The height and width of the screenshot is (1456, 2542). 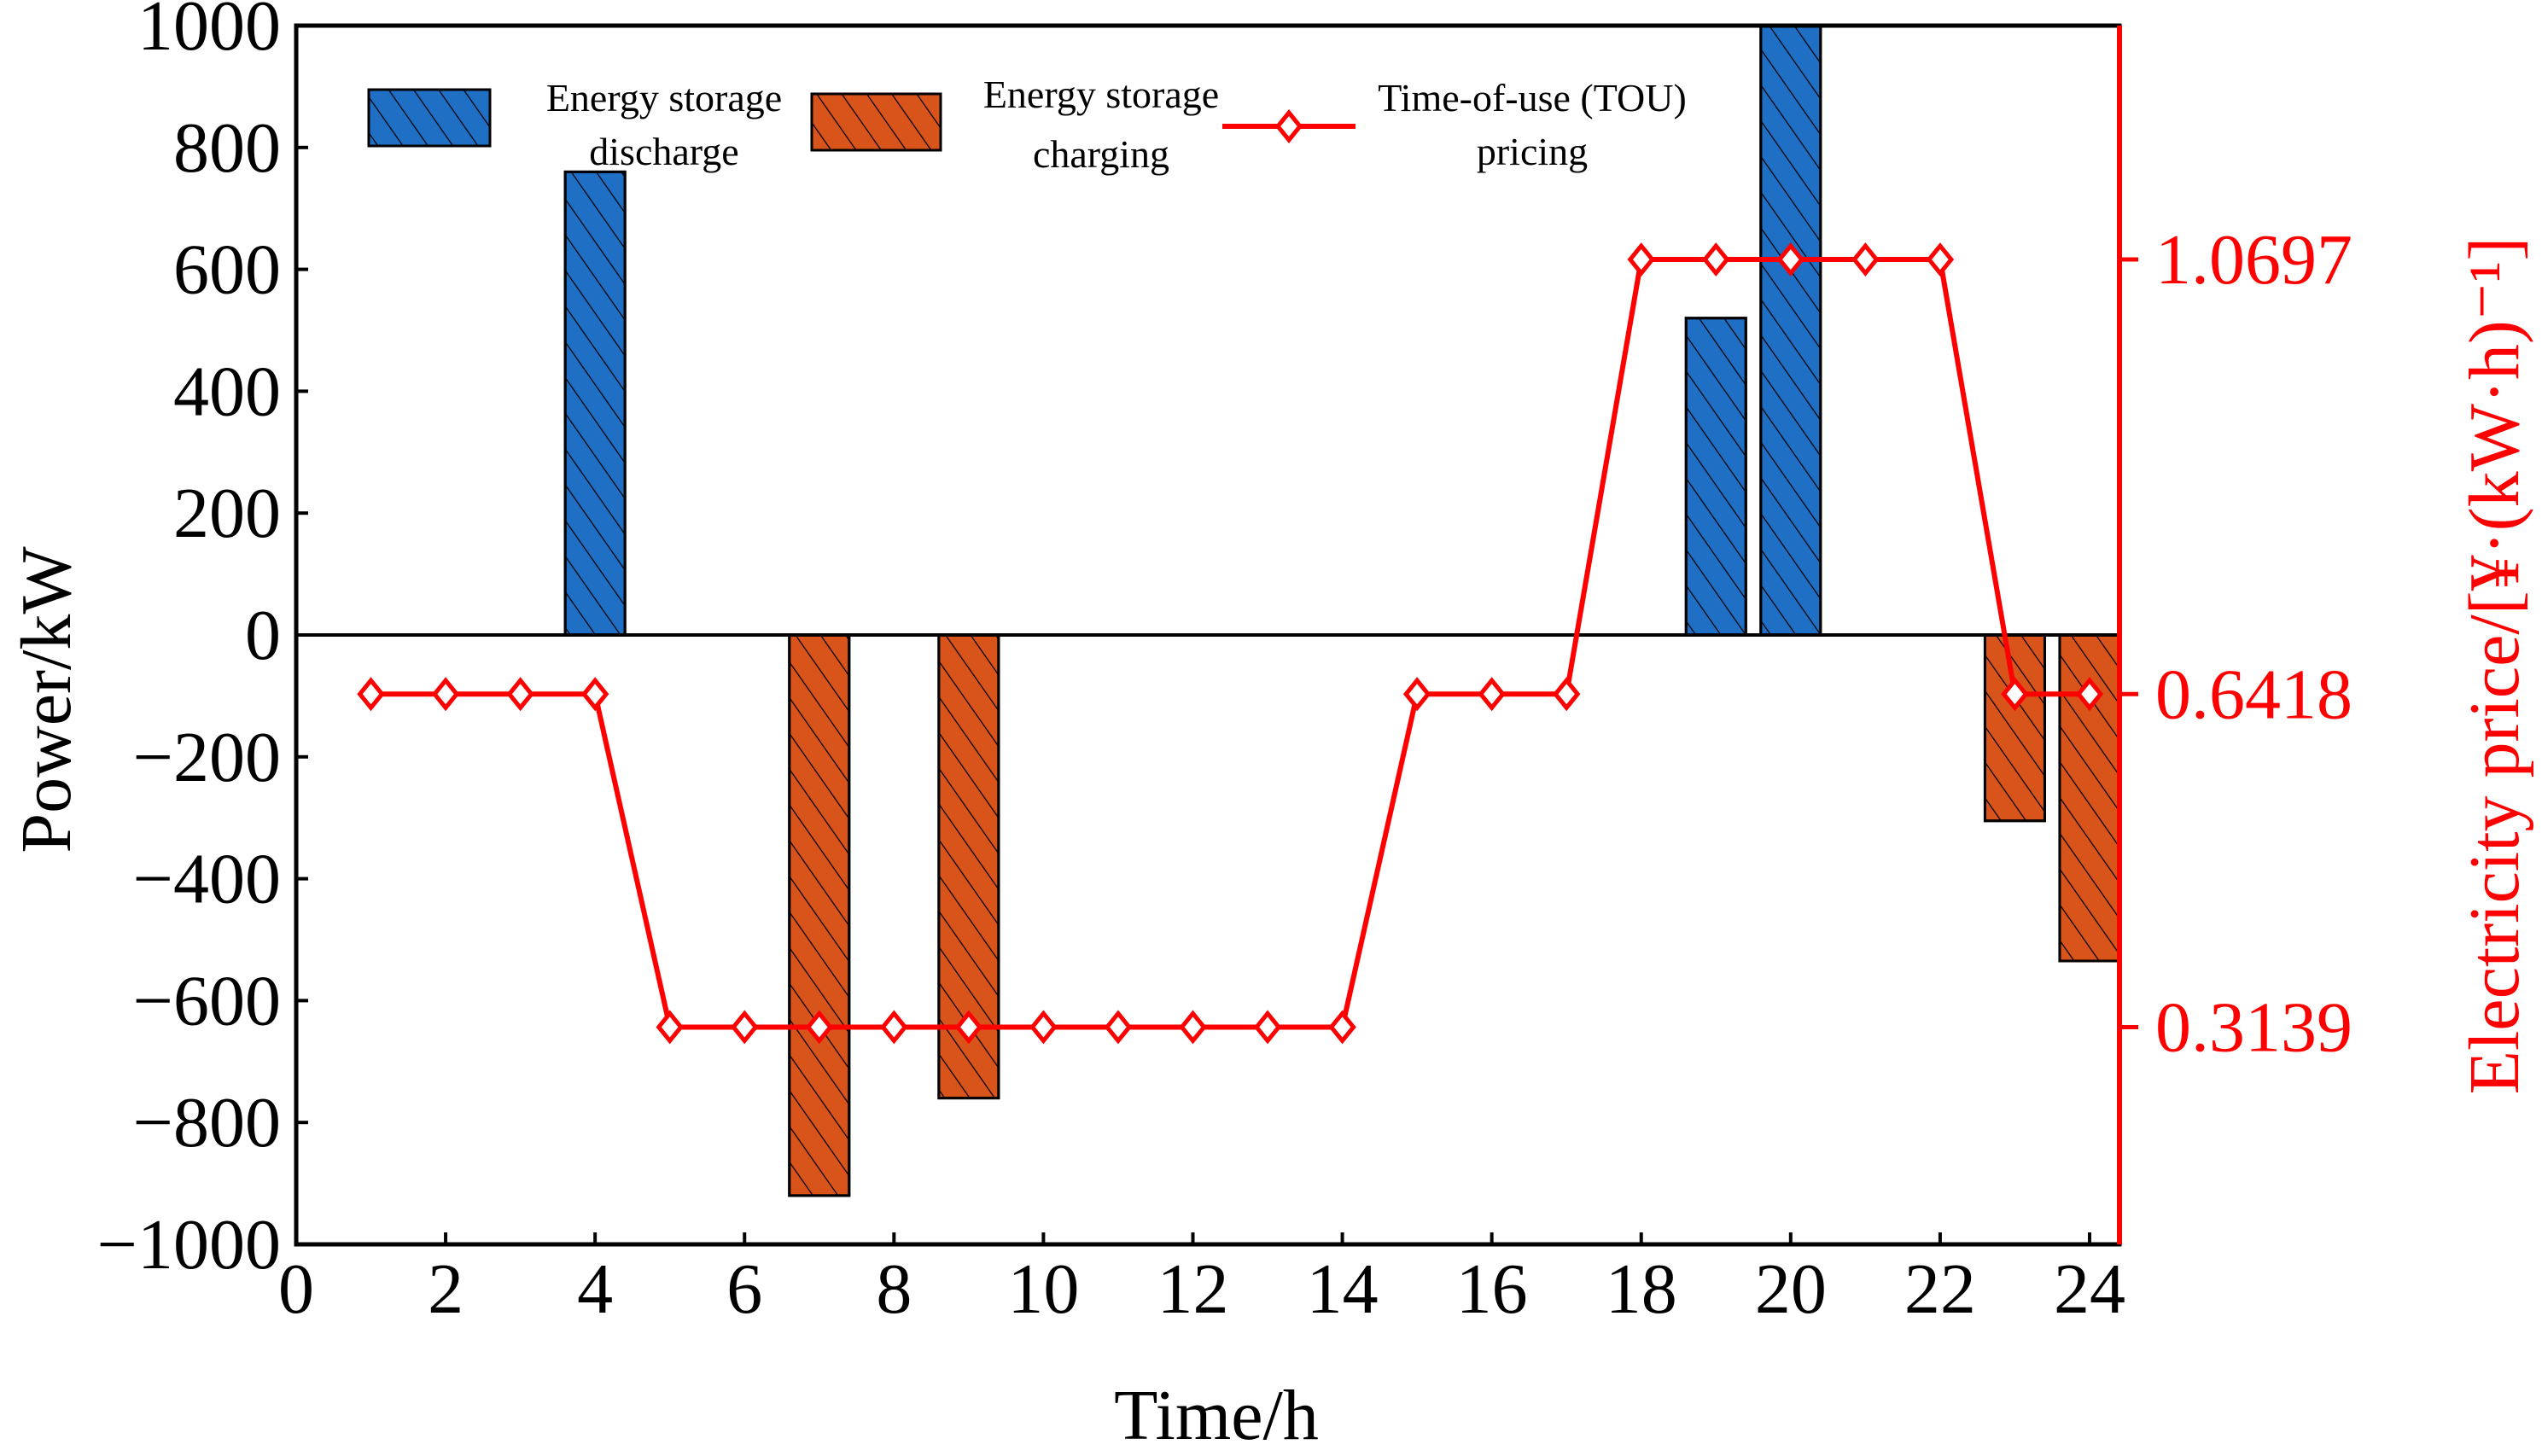 I want to click on legend-marker-pricing, so click(x=1289, y=126).